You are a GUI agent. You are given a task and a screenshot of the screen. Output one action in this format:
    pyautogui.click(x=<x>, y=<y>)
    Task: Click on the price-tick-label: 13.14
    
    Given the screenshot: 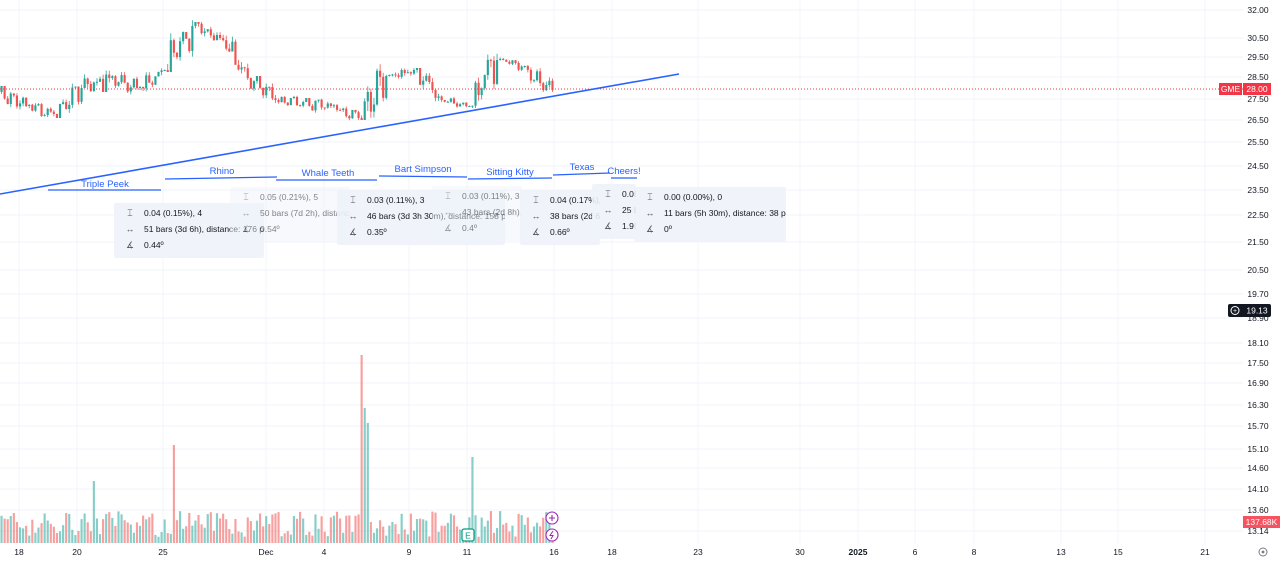 What is the action you would take?
    pyautogui.click(x=1258, y=531)
    